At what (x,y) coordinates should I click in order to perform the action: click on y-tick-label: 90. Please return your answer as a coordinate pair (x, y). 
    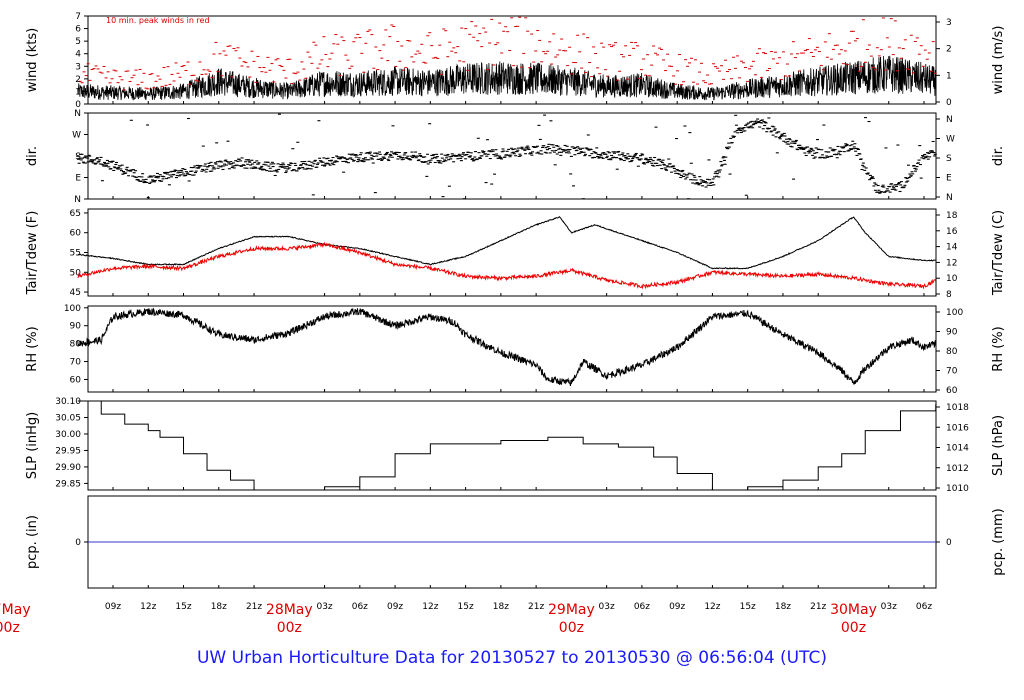
    Looking at the image, I should click on (76, 327).